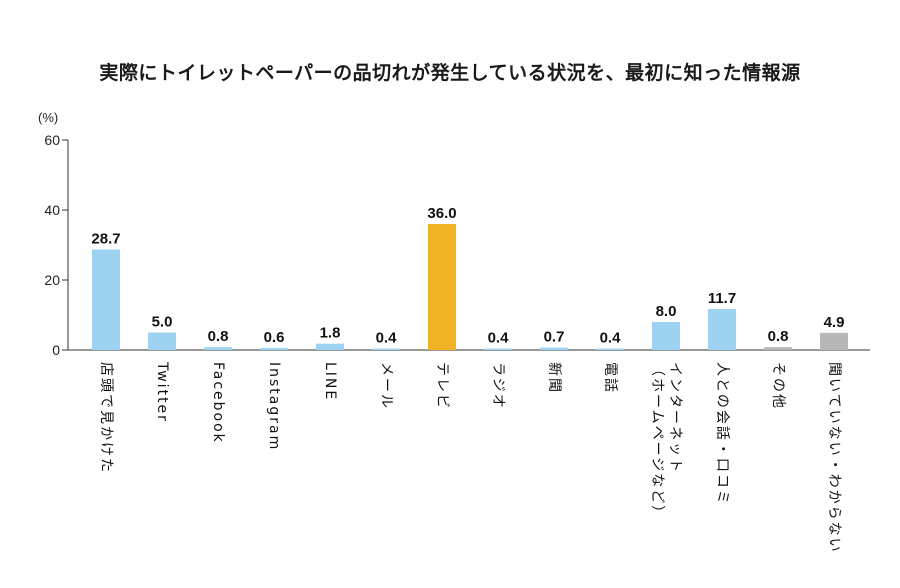  Describe the element at coordinates (52, 280) in the screenshot. I see `y-tick-label: 20` at that location.